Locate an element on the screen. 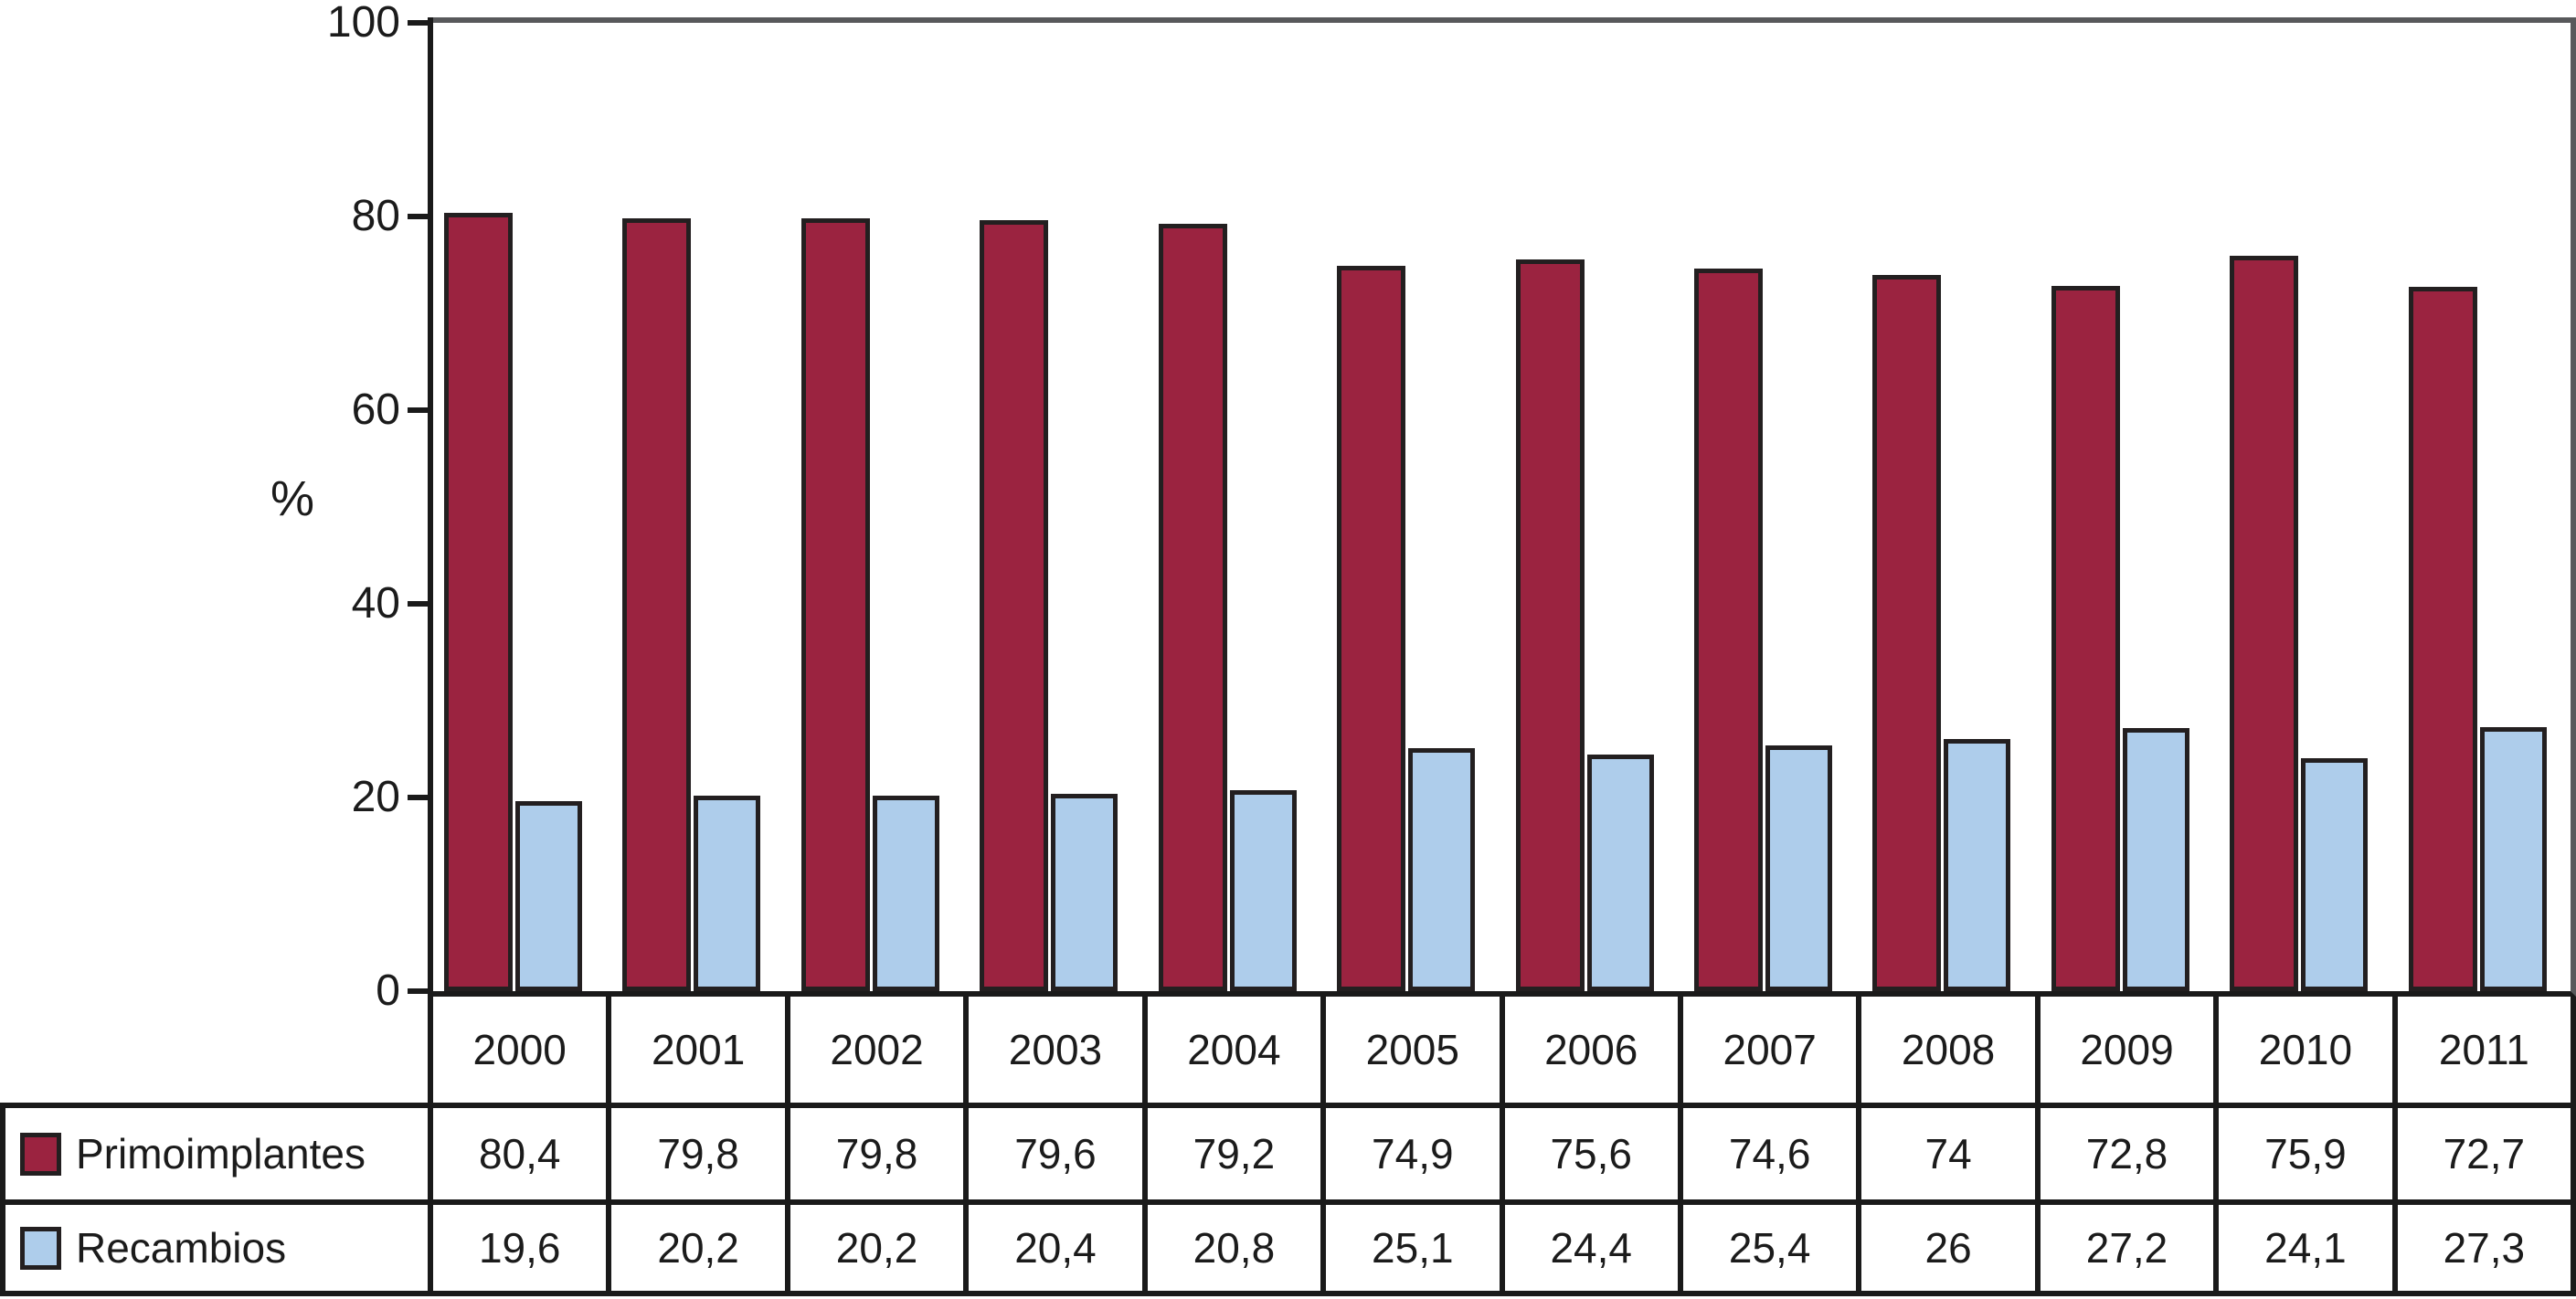  bar-recambios-2005 is located at coordinates (1442, 869).